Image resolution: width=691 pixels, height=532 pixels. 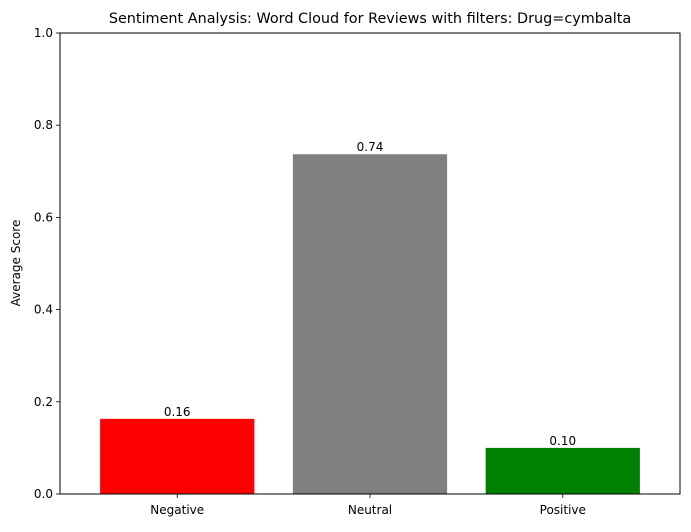 I want to click on x-tick-label-neutral: Neutral, so click(x=370, y=510).